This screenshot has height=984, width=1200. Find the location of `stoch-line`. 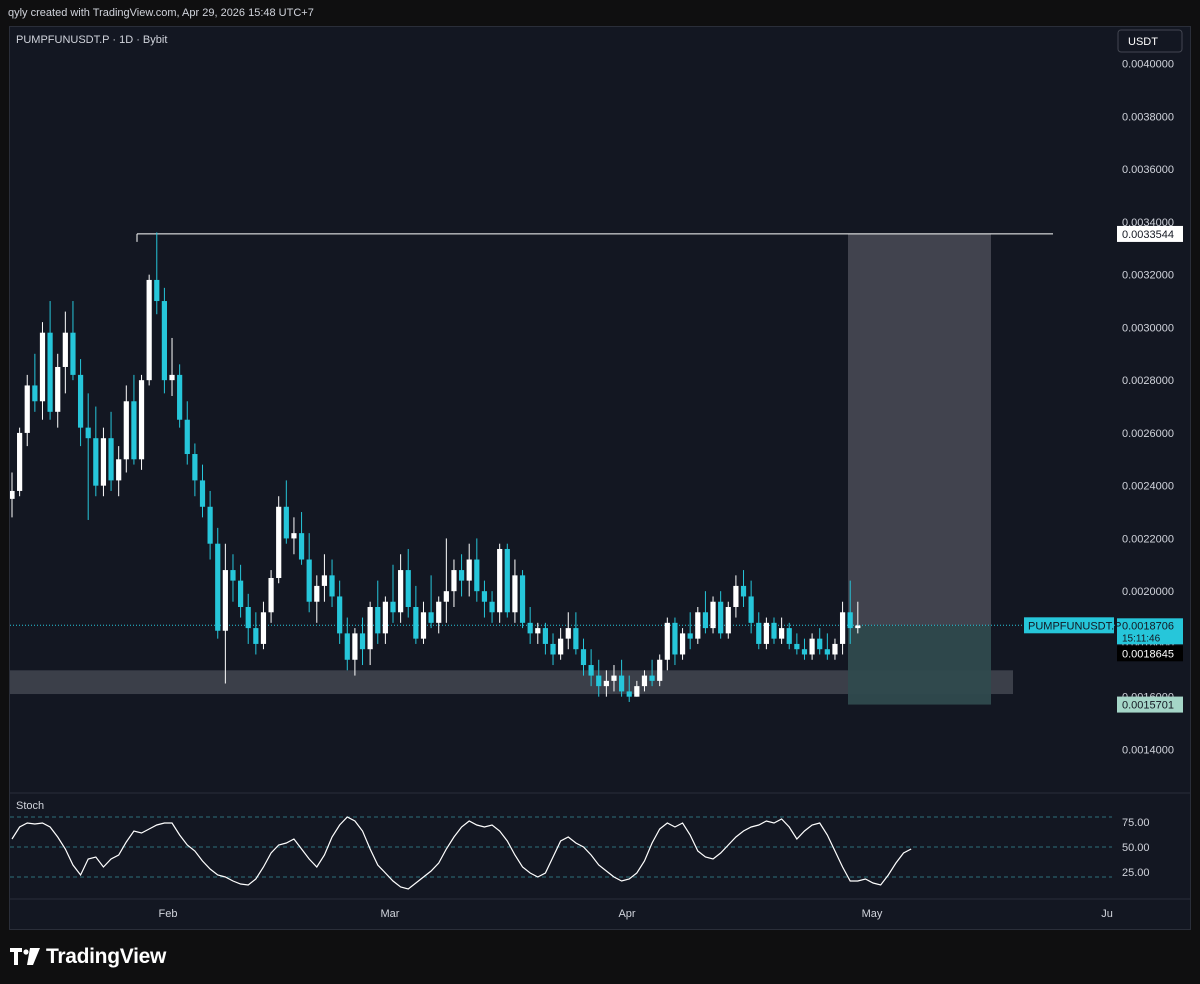

stoch-line is located at coordinates (461, 853).